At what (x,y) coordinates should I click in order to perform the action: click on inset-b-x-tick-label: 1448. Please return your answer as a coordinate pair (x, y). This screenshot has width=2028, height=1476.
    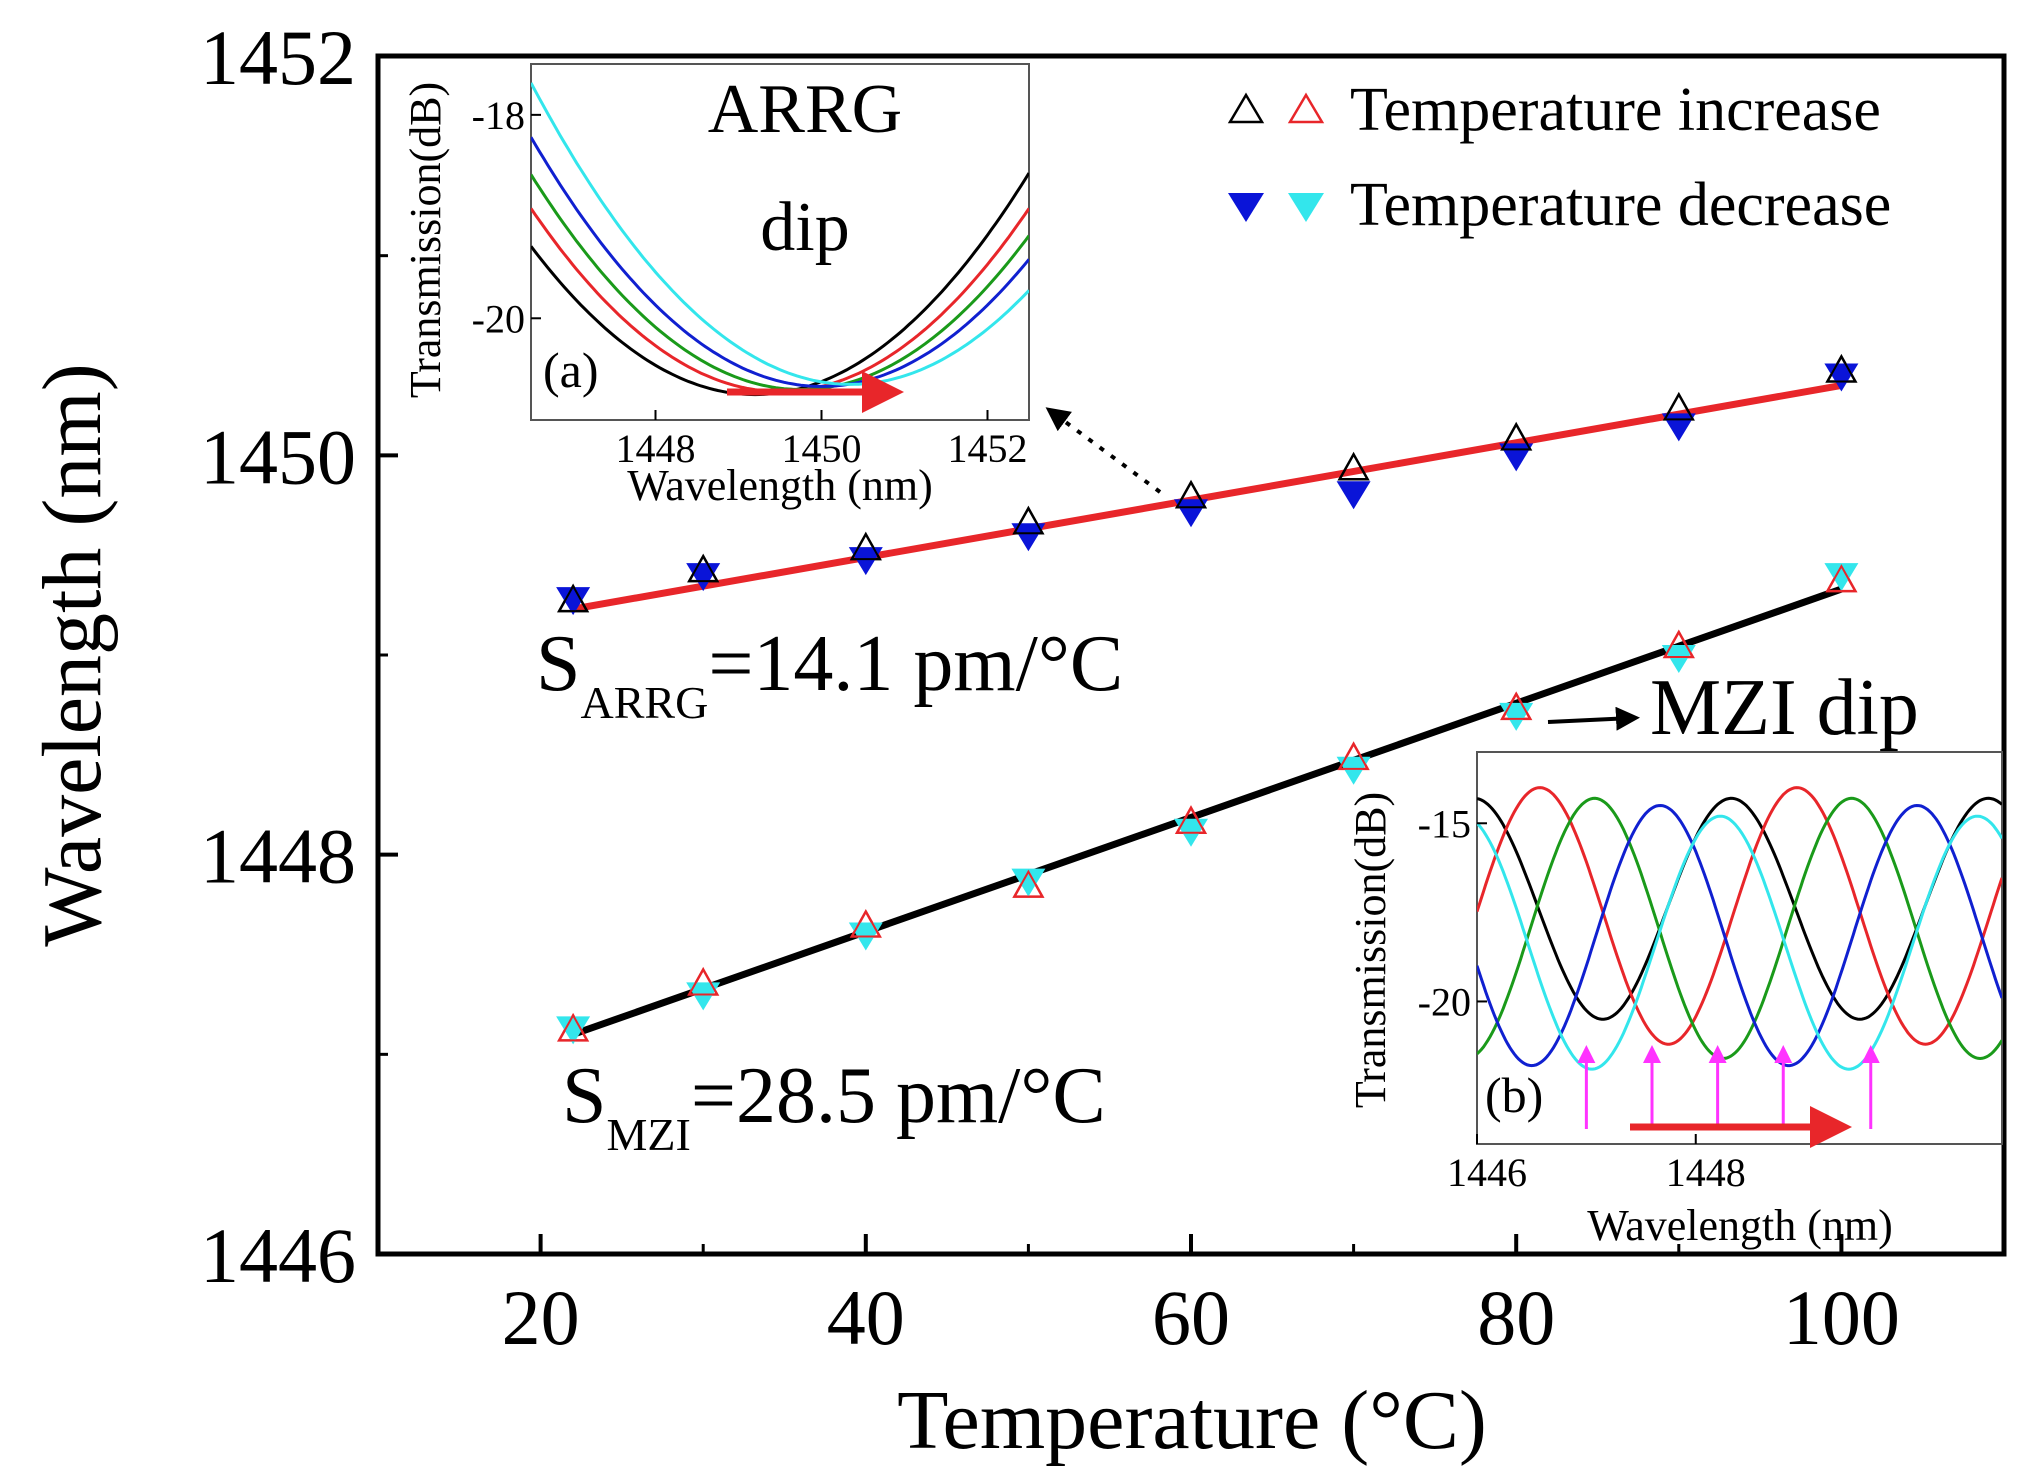
    Looking at the image, I should click on (1706, 1172).